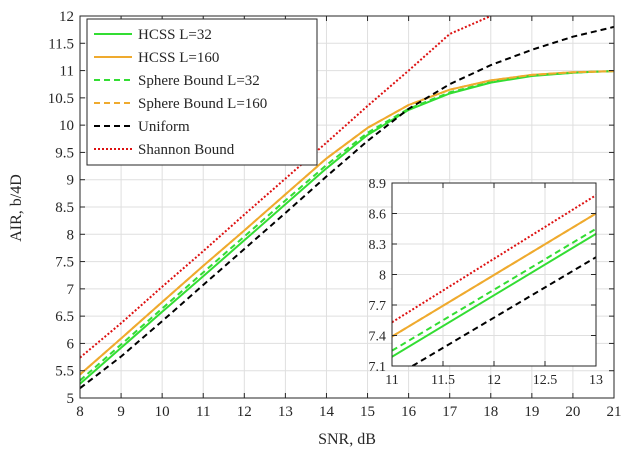 The height and width of the screenshot is (455, 636). Describe the element at coordinates (162, 412) in the screenshot. I see `x-tick-label: 10` at that location.